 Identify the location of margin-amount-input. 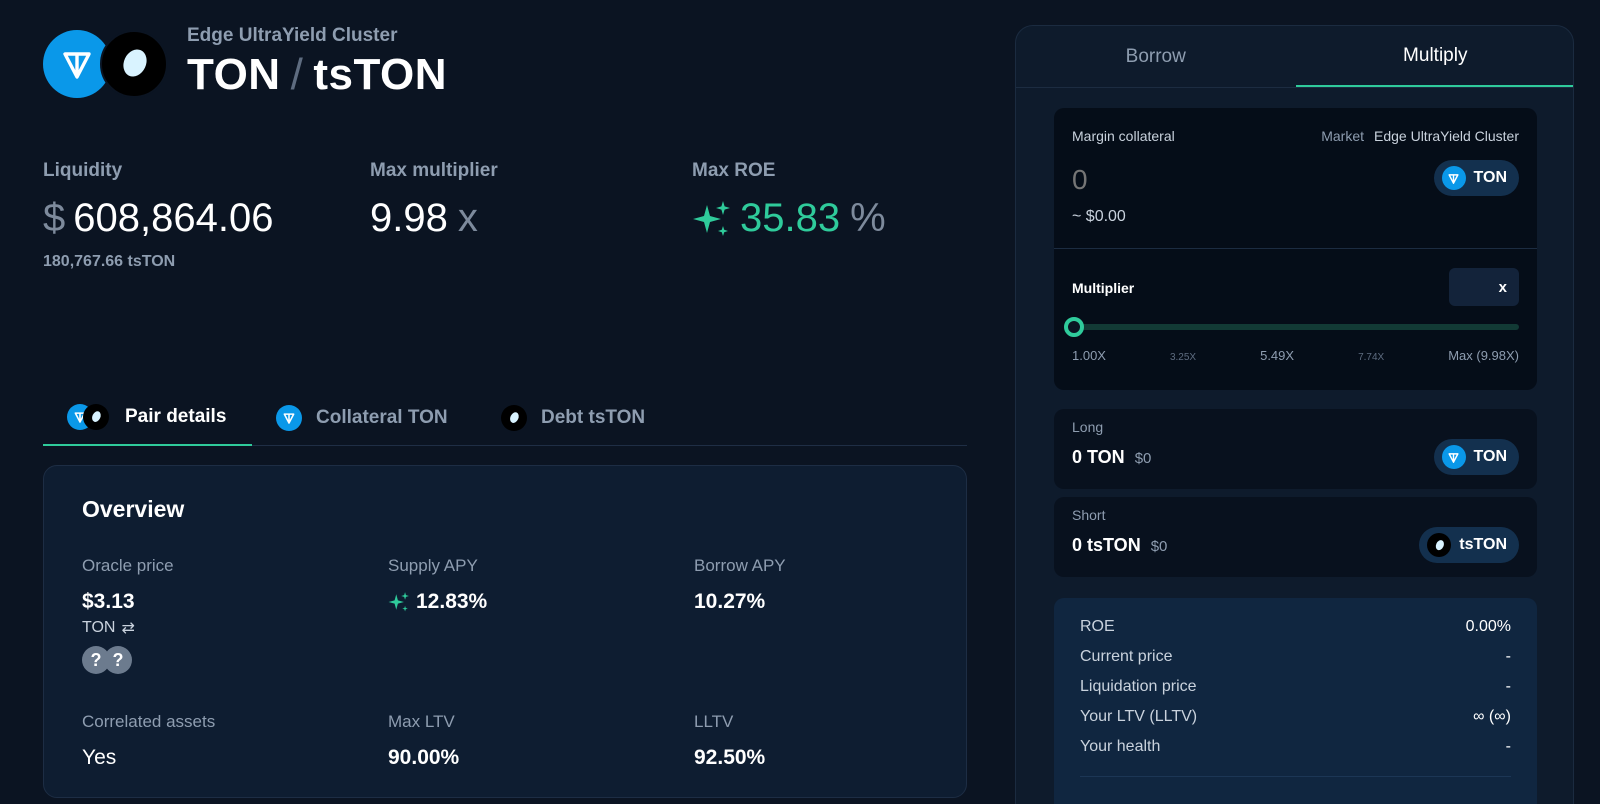
(1222, 180).